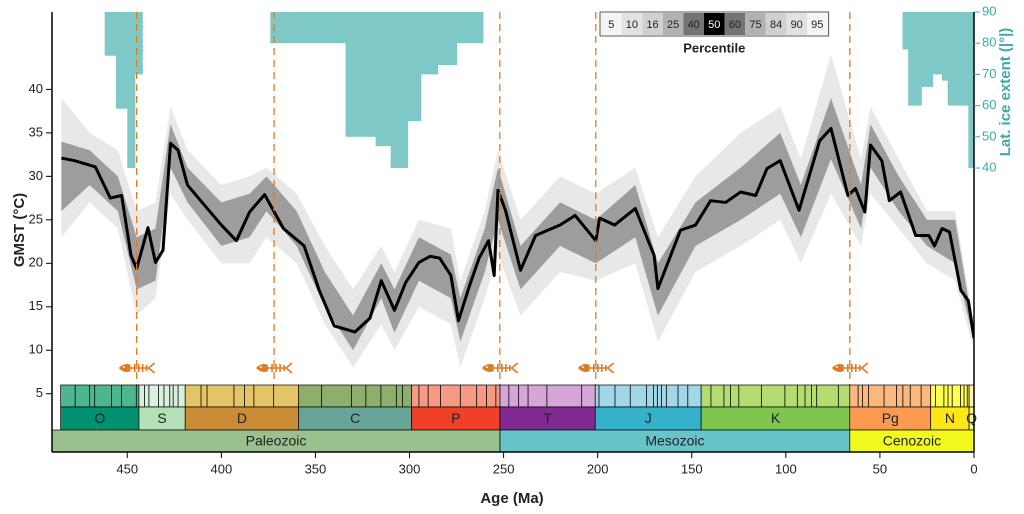 The width and height of the screenshot is (1024, 514). What do you see at coordinates (973, 468) in the screenshot?
I see `x-tick-label: 0` at bounding box center [973, 468].